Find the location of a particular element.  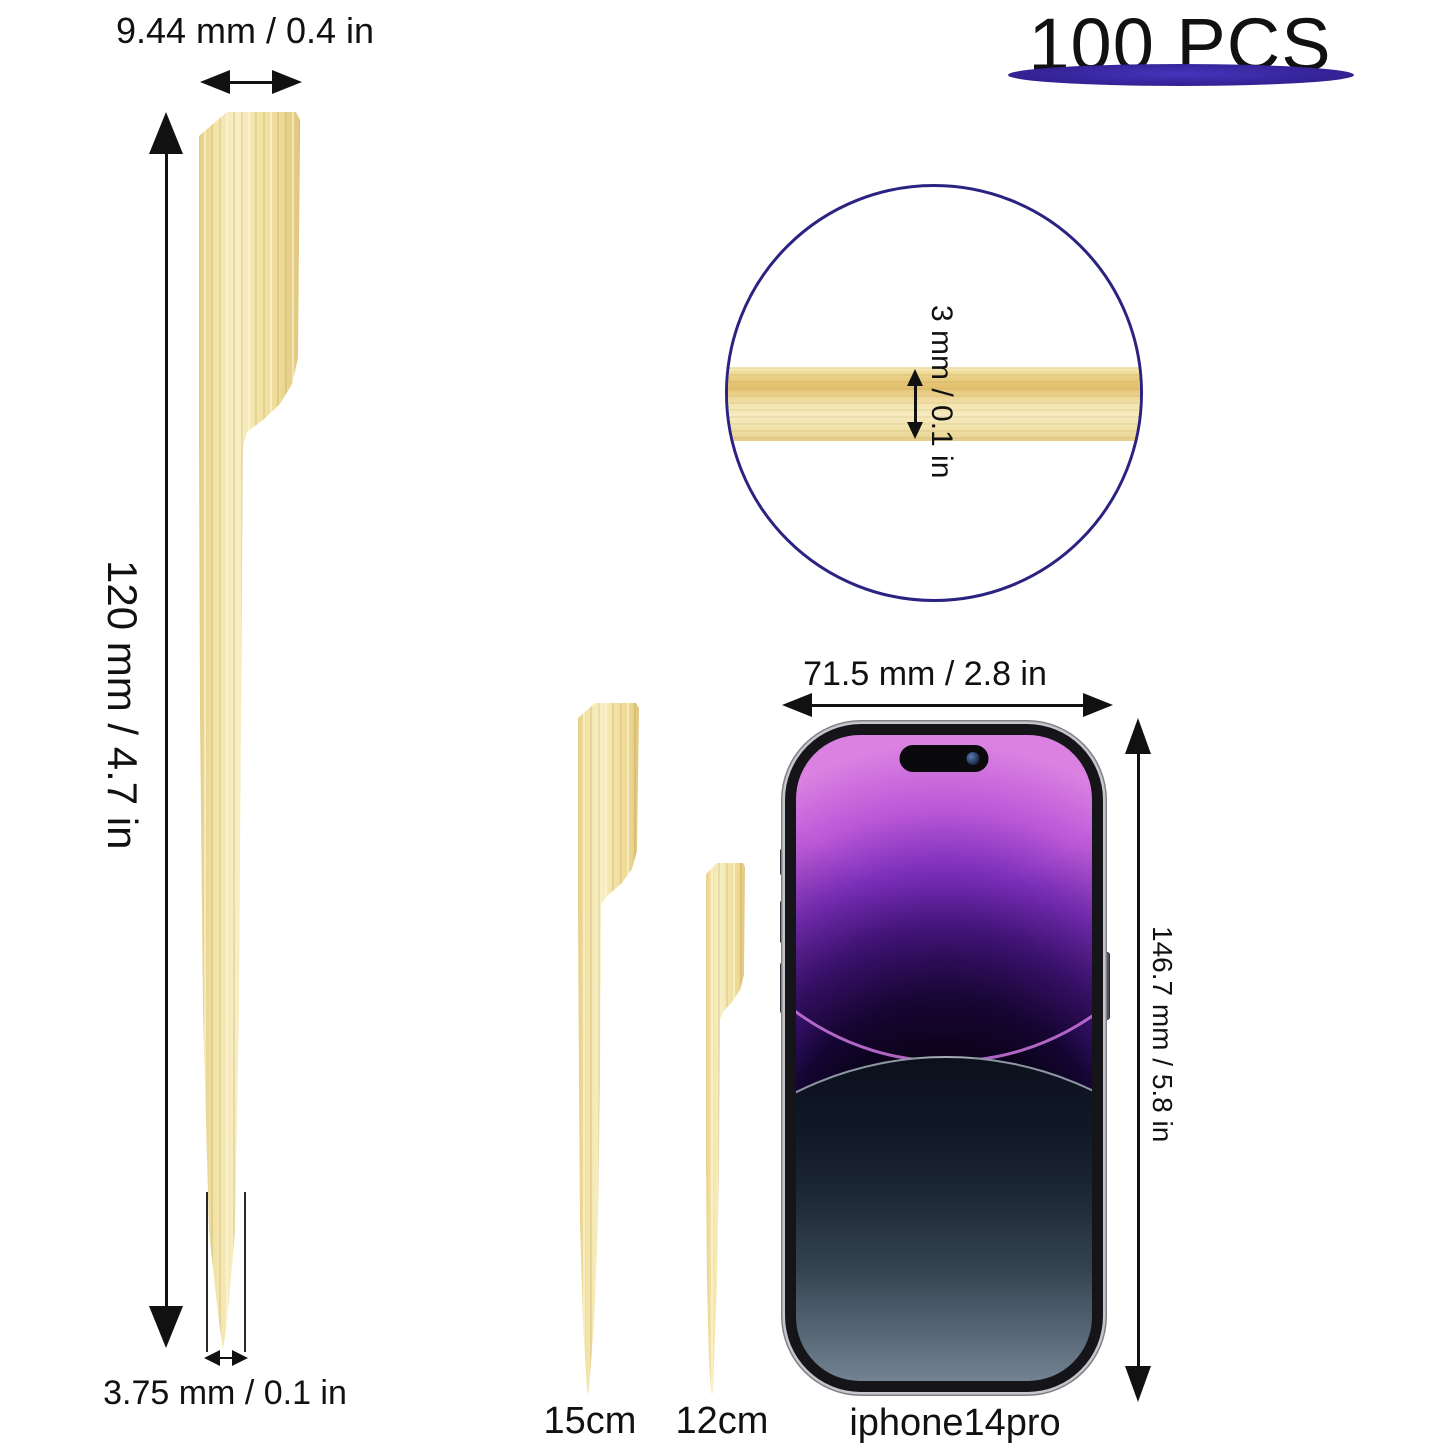

zoomed-bamboo-stick is located at coordinates (934, 404).